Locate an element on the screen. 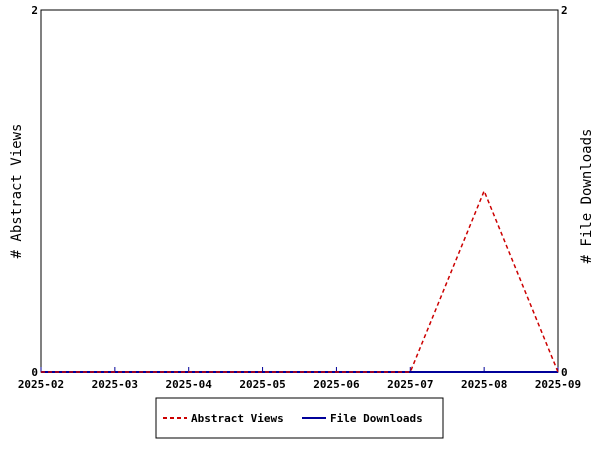 The image size is (600, 450). x-tick-label: 2025-05 is located at coordinates (262, 384).